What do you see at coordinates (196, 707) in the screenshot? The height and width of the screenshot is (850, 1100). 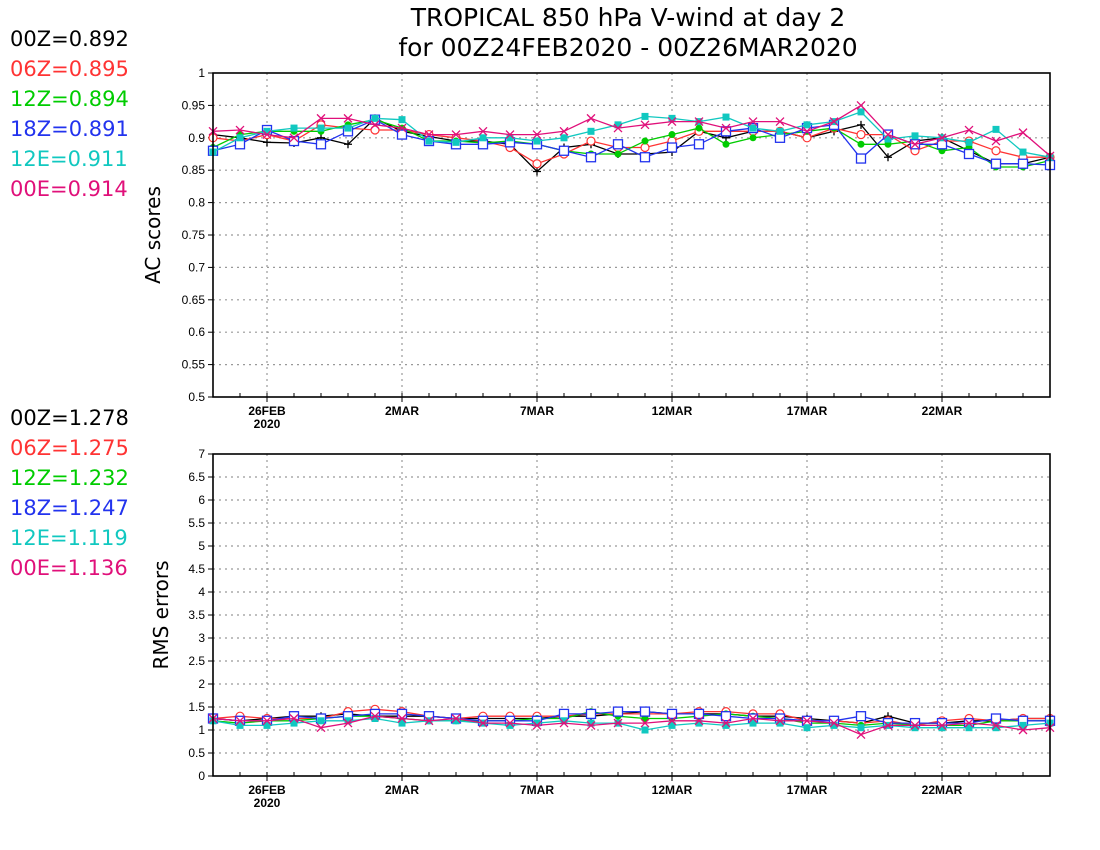 I see `y-tick-label: 1.5` at bounding box center [196, 707].